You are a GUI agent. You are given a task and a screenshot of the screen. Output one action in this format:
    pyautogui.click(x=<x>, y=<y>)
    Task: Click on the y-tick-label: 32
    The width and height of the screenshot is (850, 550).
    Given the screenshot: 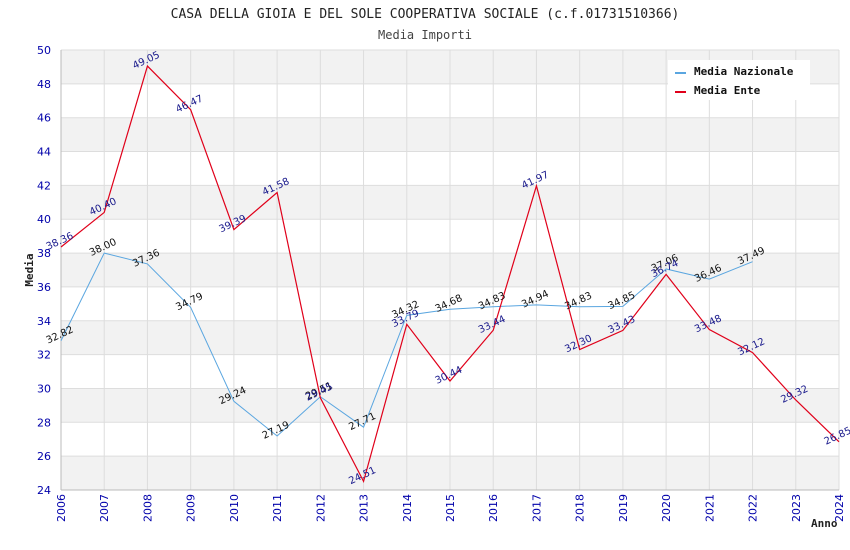 What is the action you would take?
    pyautogui.click(x=44, y=355)
    